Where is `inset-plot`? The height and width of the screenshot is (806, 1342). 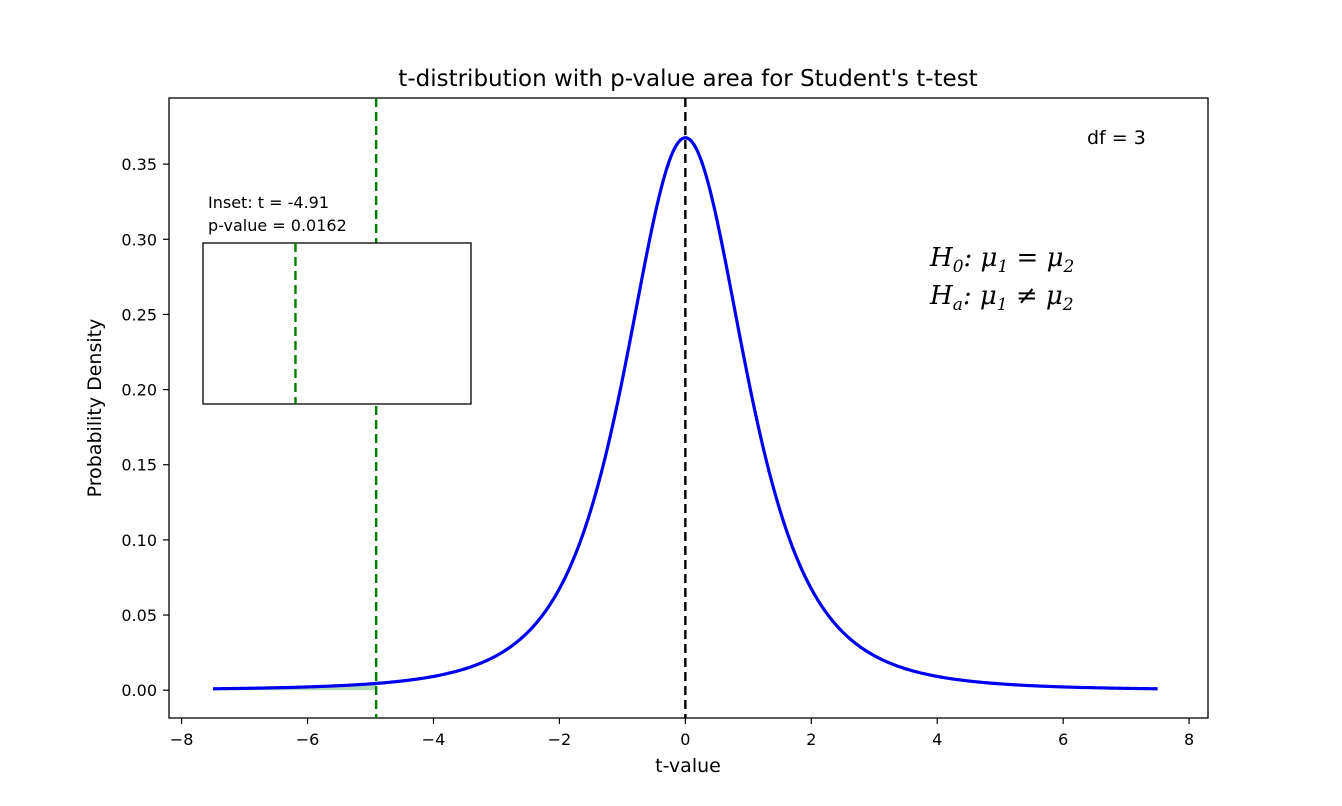
inset-plot is located at coordinates (337, 514).